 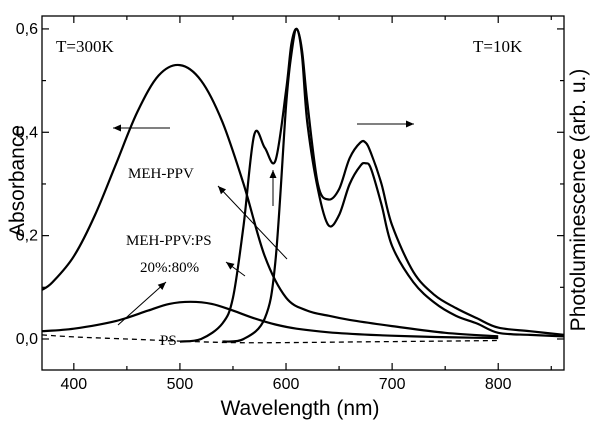 What do you see at coordinates (27, 132) in the screenshot?
I see `y-tick-label: 0,4` at bounding box center [27, 132].